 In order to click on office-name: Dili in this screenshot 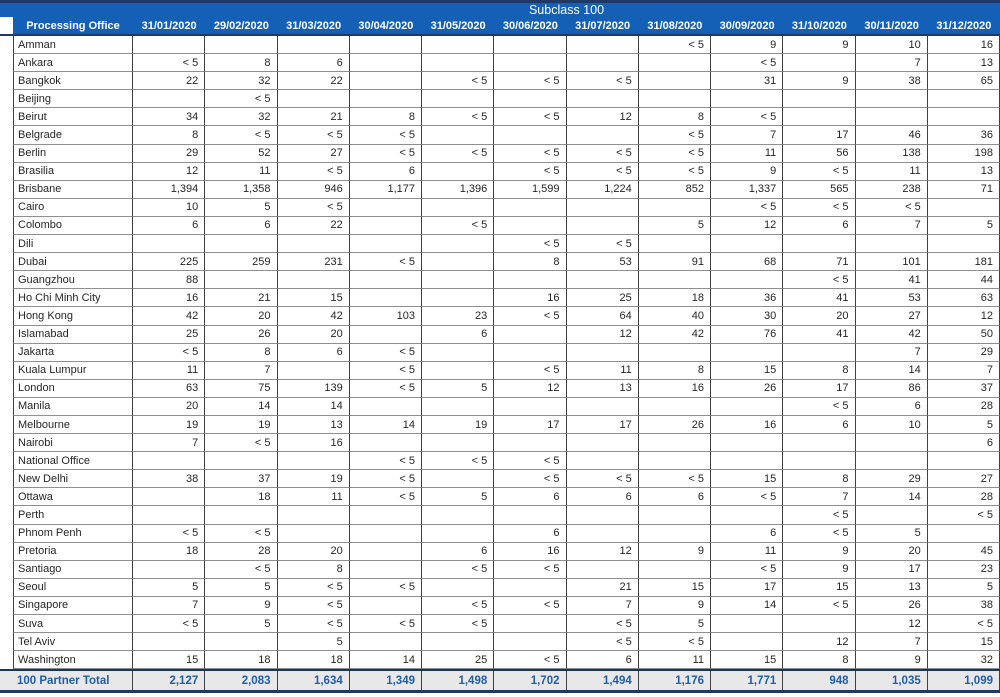, I will do `click(73, 244)`.